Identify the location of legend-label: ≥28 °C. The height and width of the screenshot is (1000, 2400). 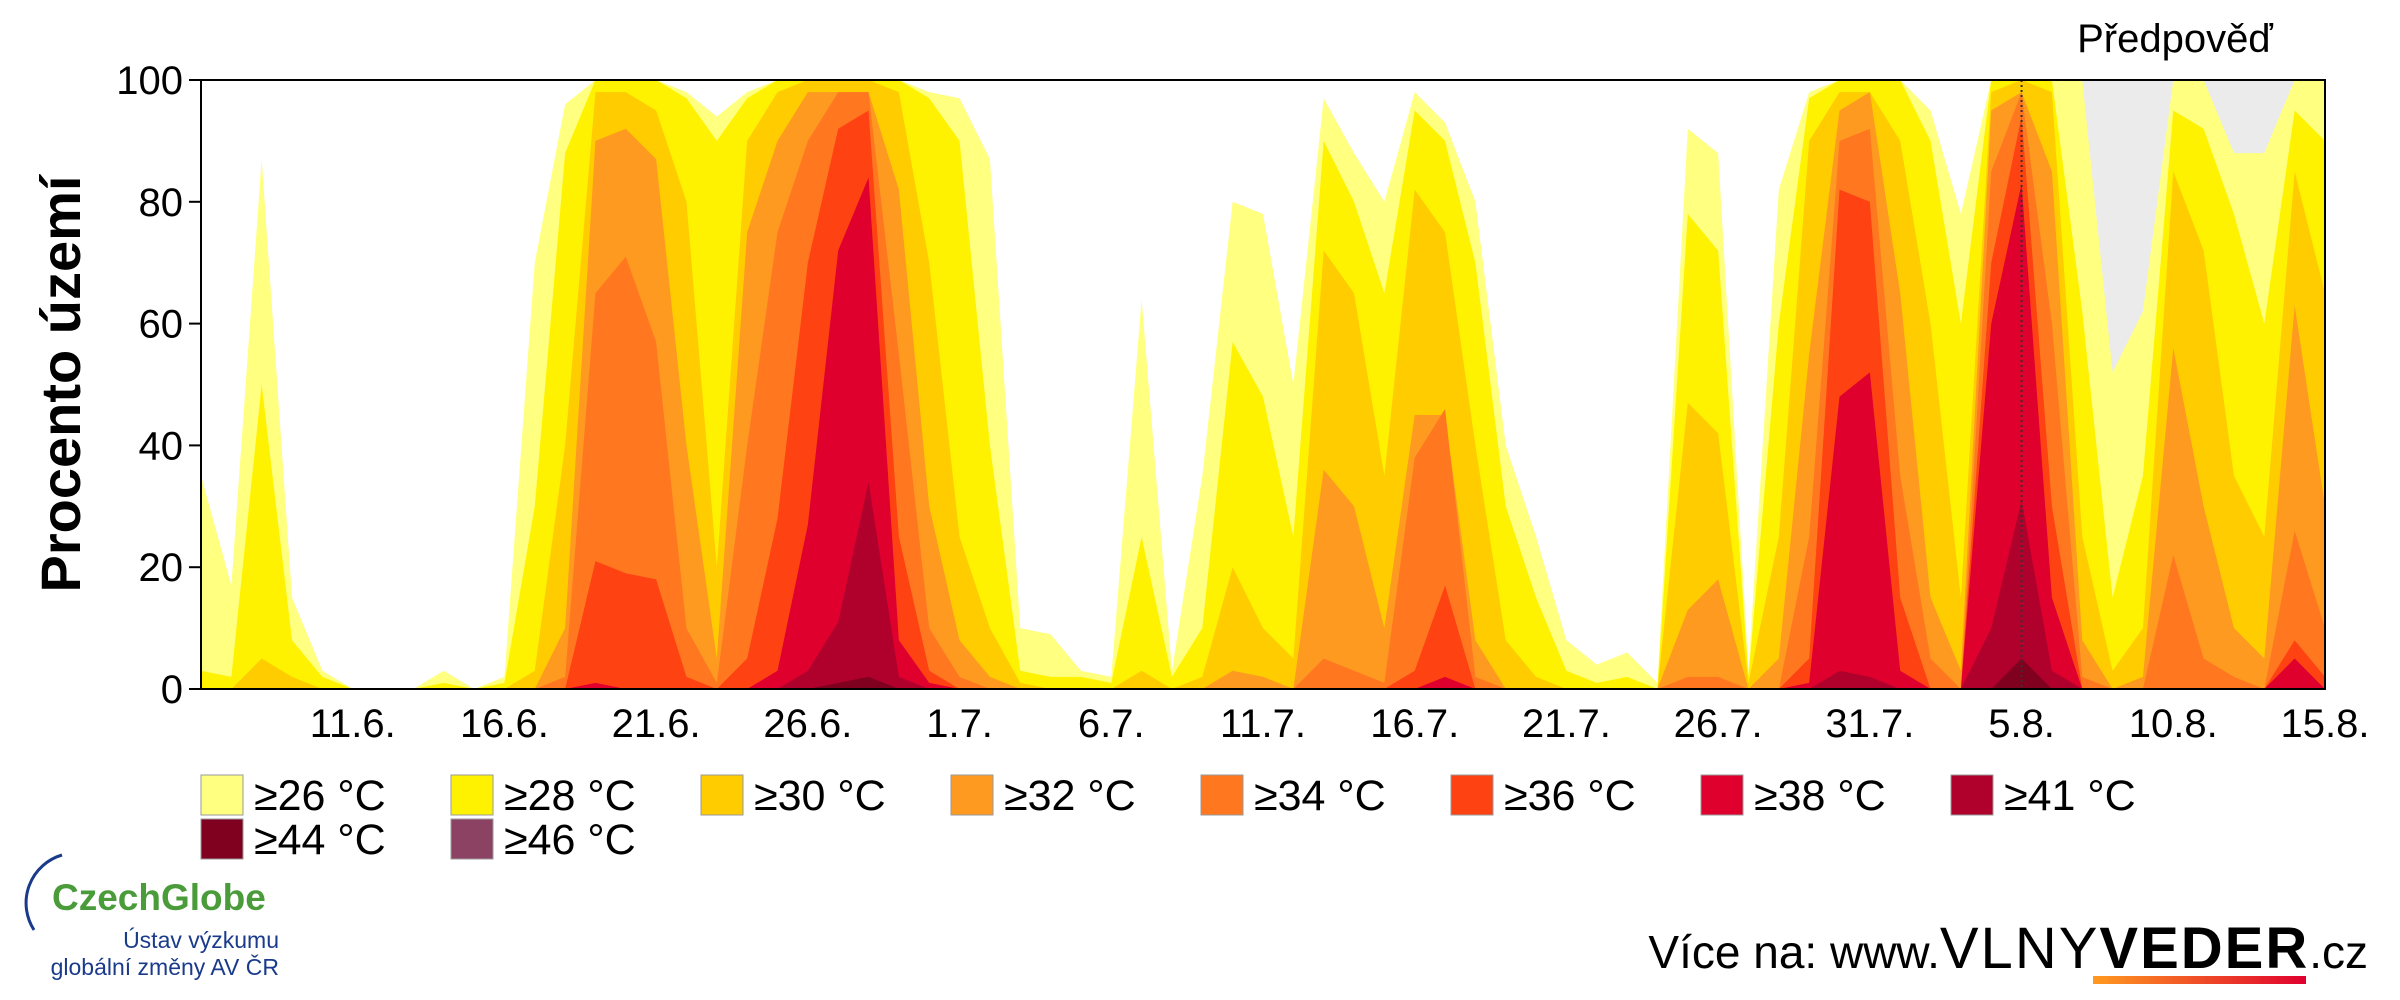
(570, 796).